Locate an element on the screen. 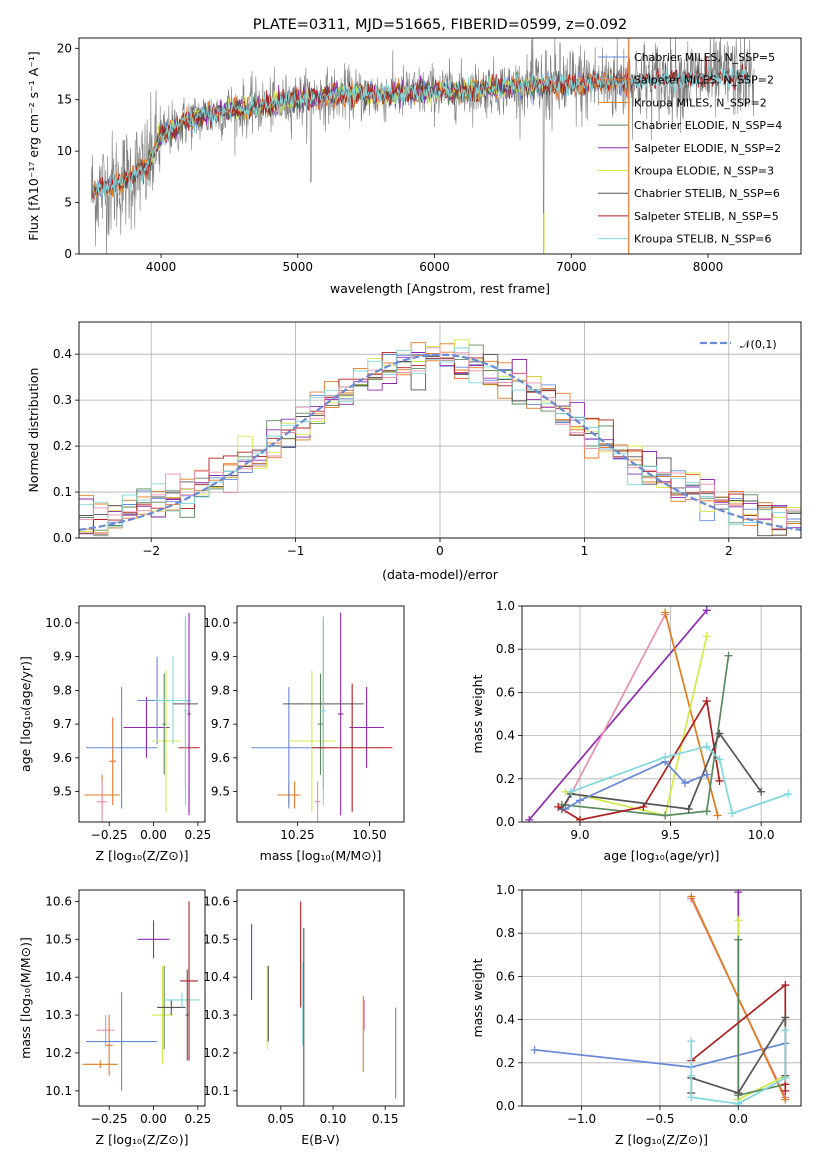 This screenshot has width=819, height=1170. x-tick-label: 9.5 is located at coordinates (670, 835).